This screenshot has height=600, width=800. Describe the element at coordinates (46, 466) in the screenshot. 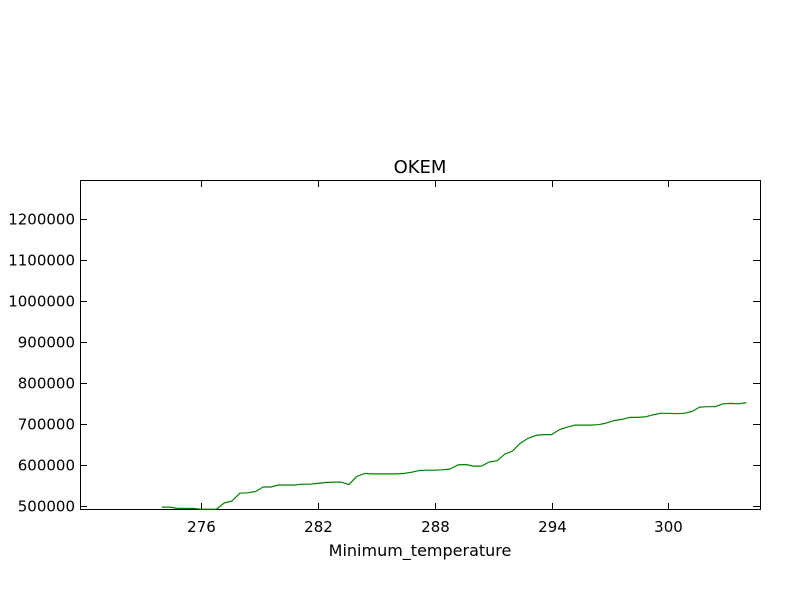

I see `y-tick-label: 600000` at that location.